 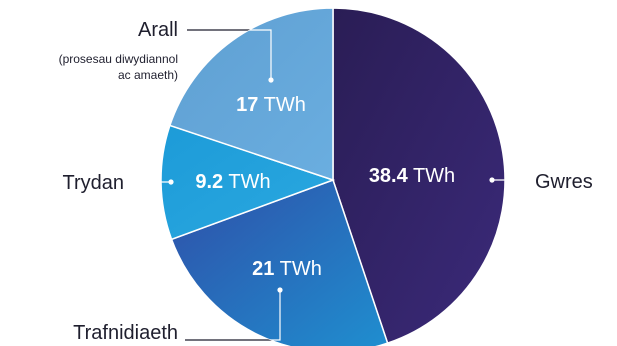 What do you see at coordinates (280, 290) in the screenshot?
I see `leader-dot-trafnidiaeth` at bounding box center [280, 290].